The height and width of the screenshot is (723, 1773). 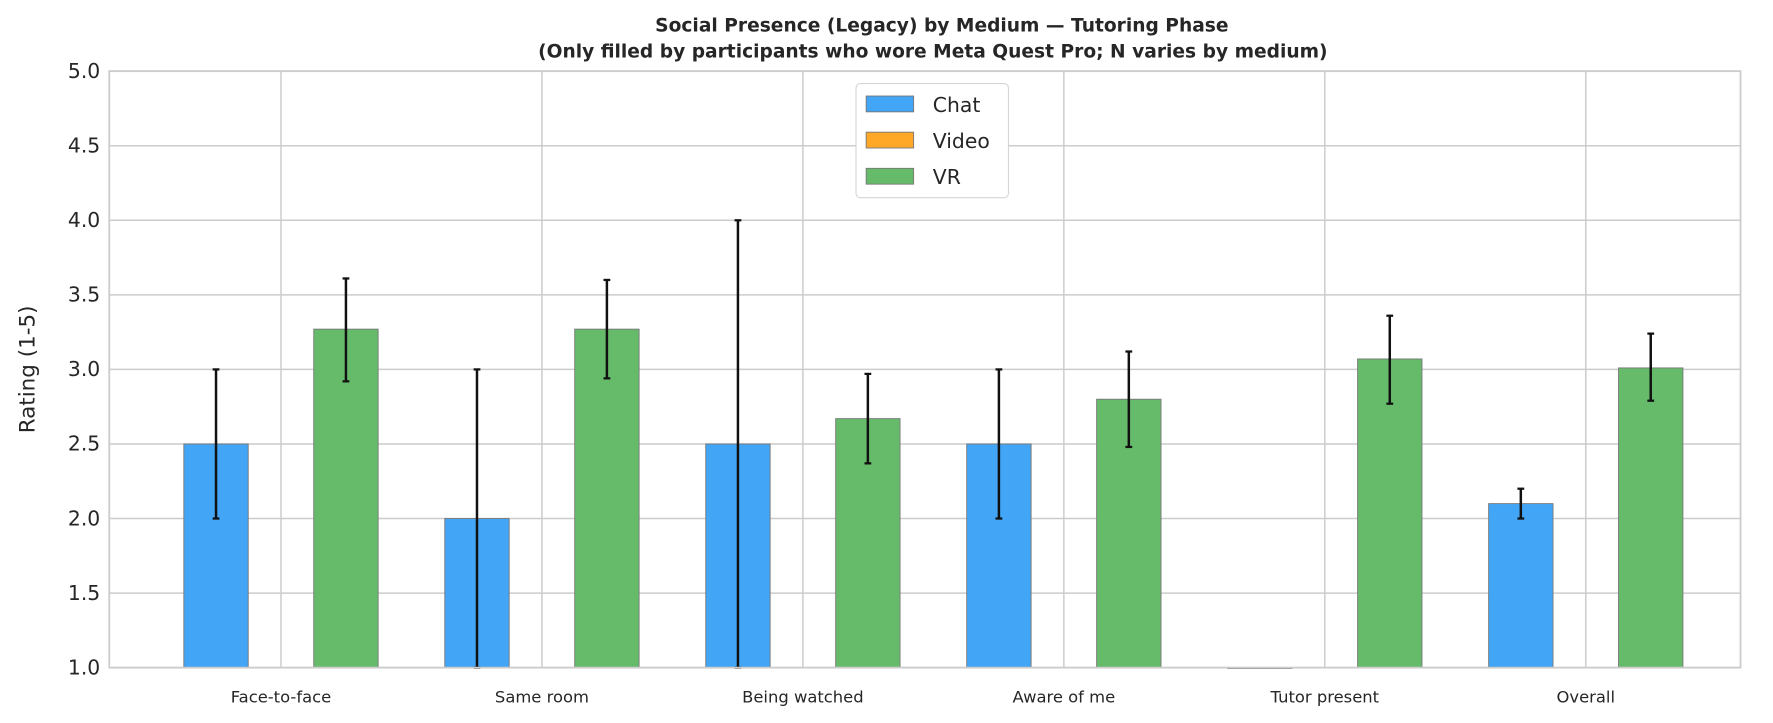 What do you see at coordinates (84, 295) in the screenshot?
I see `y-tick-label: 3.5` at bounding box center [84, 295].